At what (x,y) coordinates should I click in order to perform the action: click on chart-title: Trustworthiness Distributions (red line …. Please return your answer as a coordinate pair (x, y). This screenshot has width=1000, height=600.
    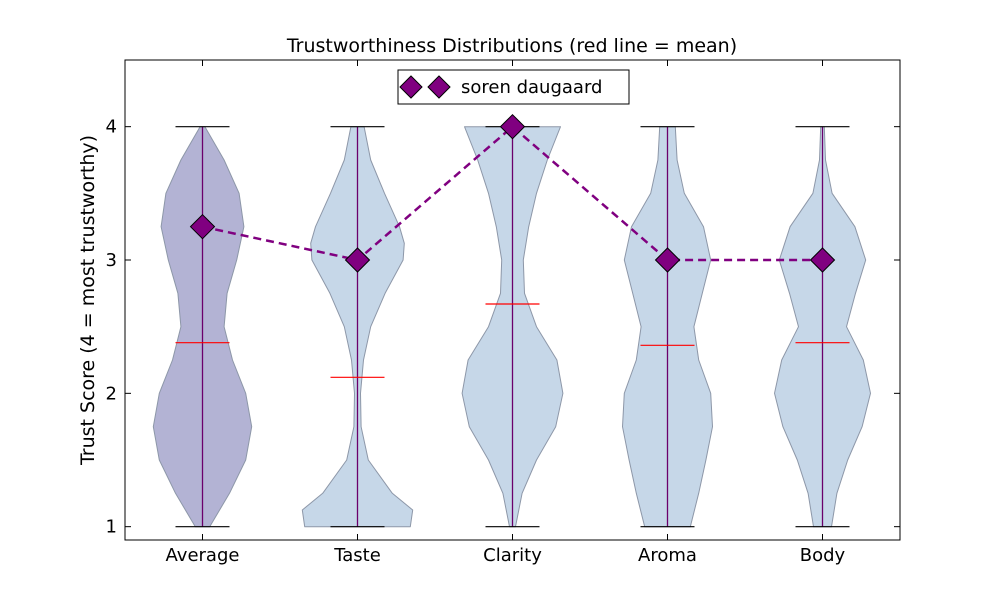
    Looking at the image, I should click on (511, 46).